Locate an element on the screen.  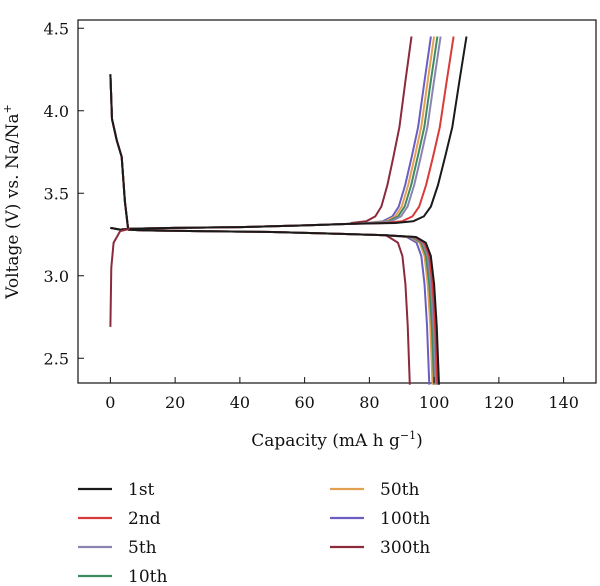
legend-label: 2nd is located at coordinates (144, 519).